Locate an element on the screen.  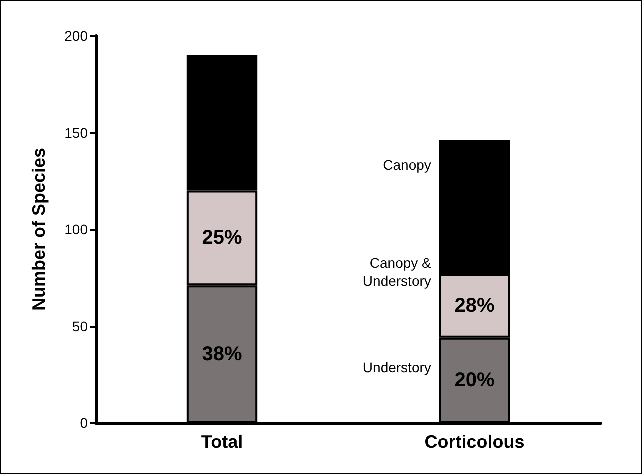
series-label: Canopy is located at coordinates (407, 165).